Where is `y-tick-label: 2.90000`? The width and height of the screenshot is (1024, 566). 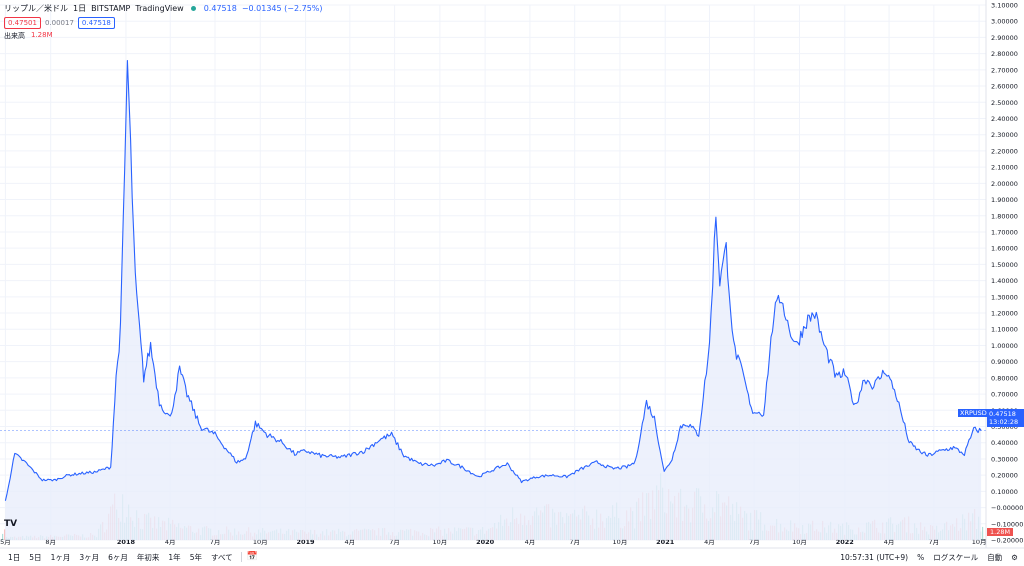 y-tick-label: 2.90000 is located at coordinates (1004, 38).